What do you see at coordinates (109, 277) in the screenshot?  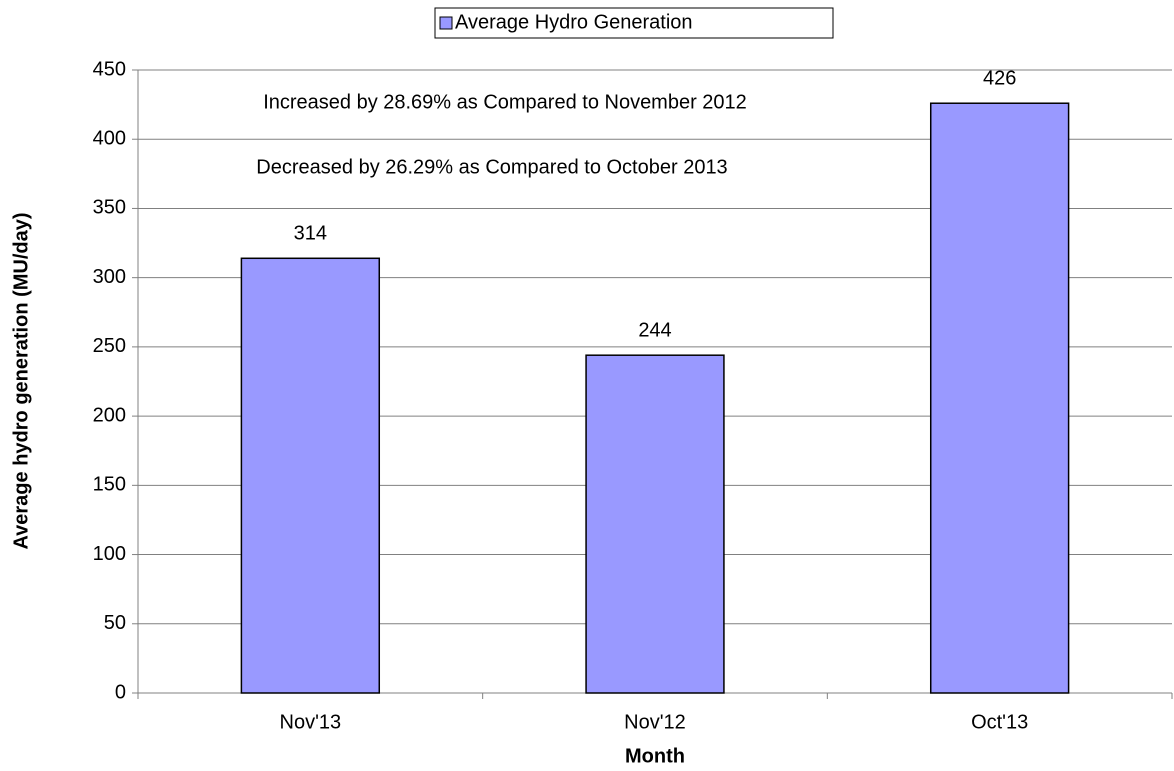 I see `y-tick-label: 300` at bounding box center [109, 277].